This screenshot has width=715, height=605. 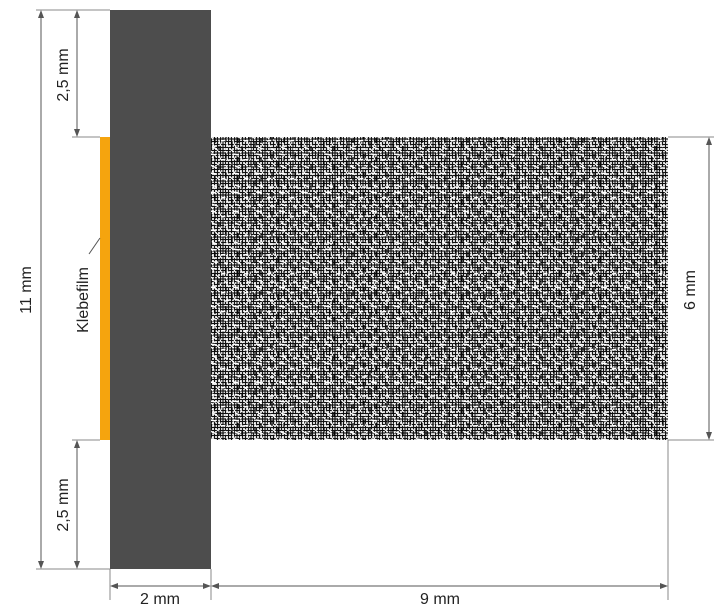 What do you see at coordinates (63, 504) in the screenshot?
I see `label-bottom-gap: 2,5 mm` at bounding box center [63, 504].